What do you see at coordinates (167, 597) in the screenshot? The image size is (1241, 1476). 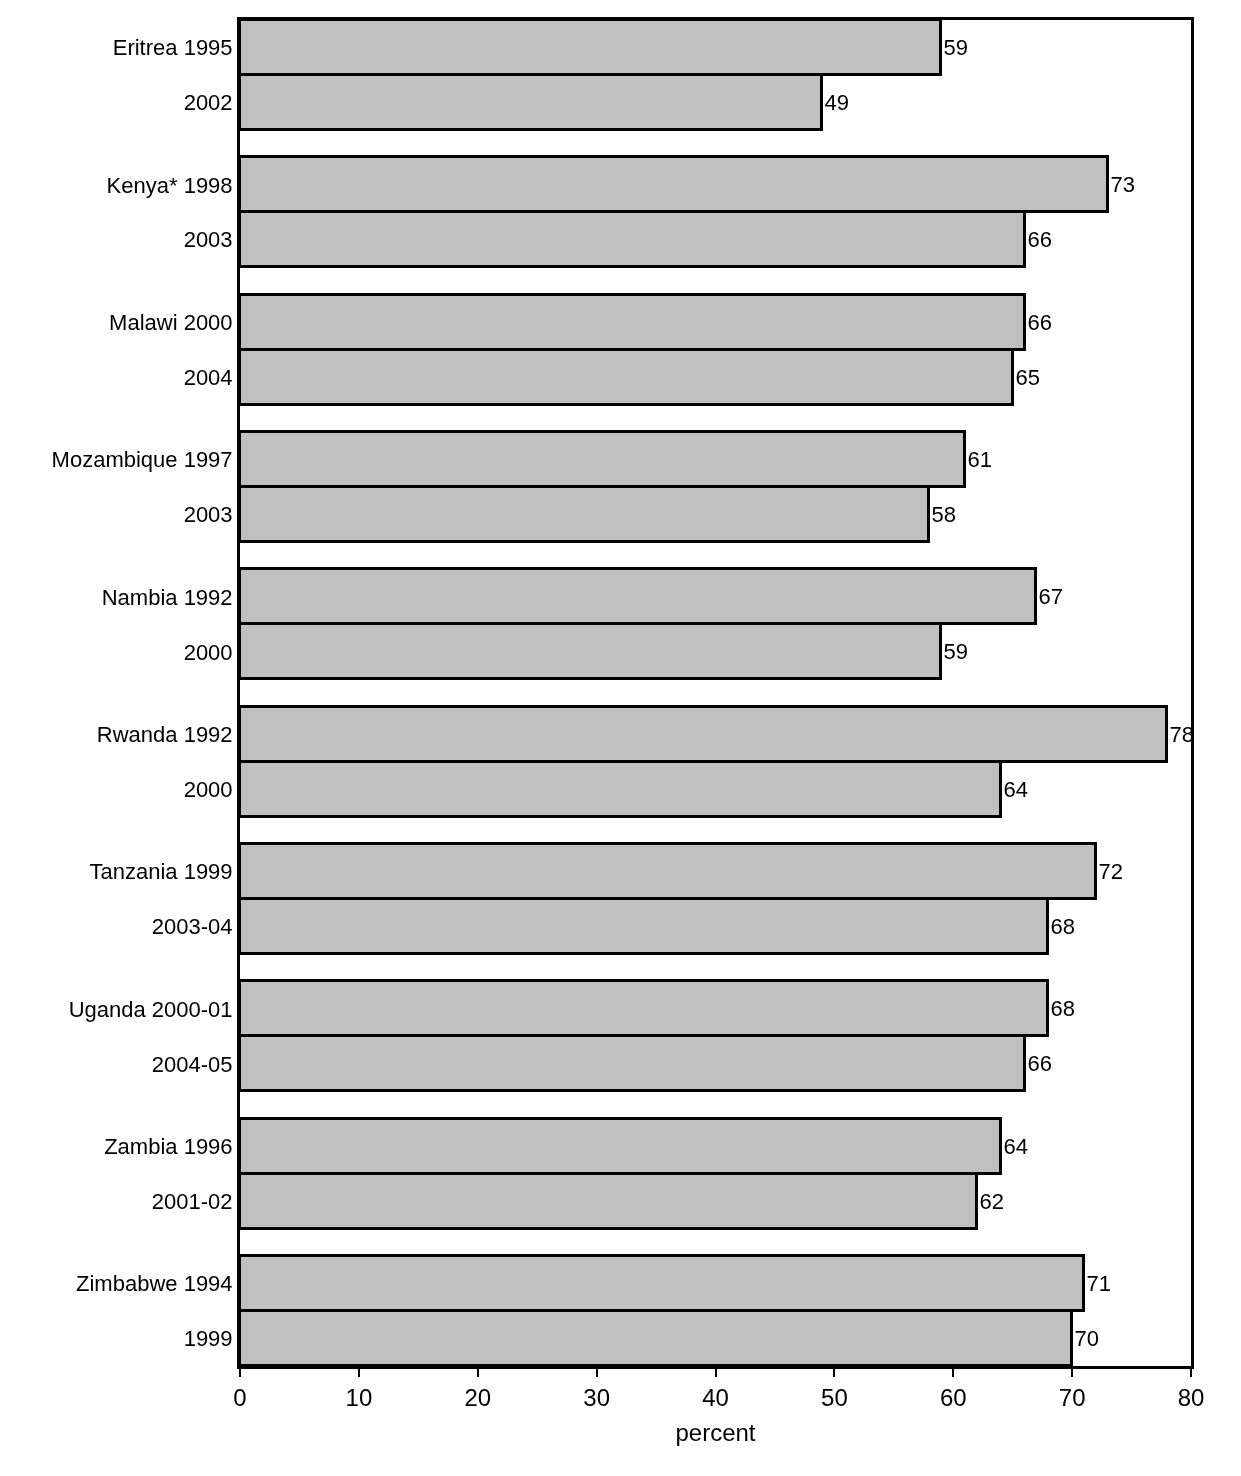 I see `y-tick-label: Nambia 1992` at bounding box center [167, 597].